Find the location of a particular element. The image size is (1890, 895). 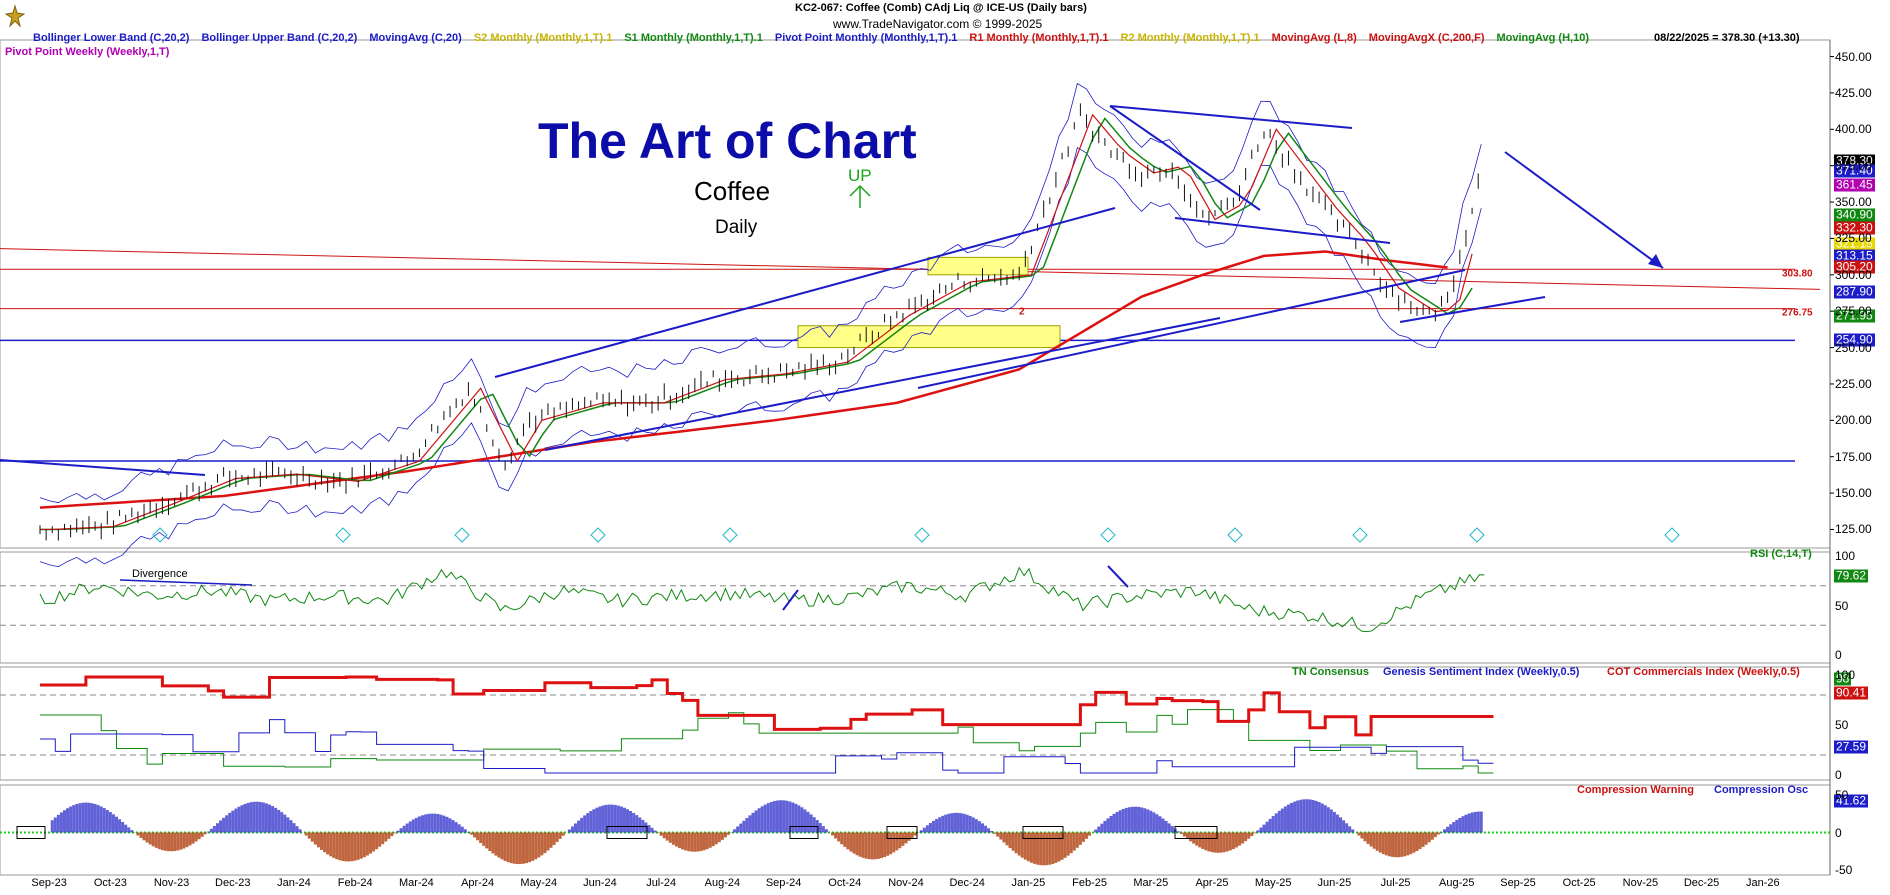

price-badge: 371.40 is located at coordinates (1854, 170).